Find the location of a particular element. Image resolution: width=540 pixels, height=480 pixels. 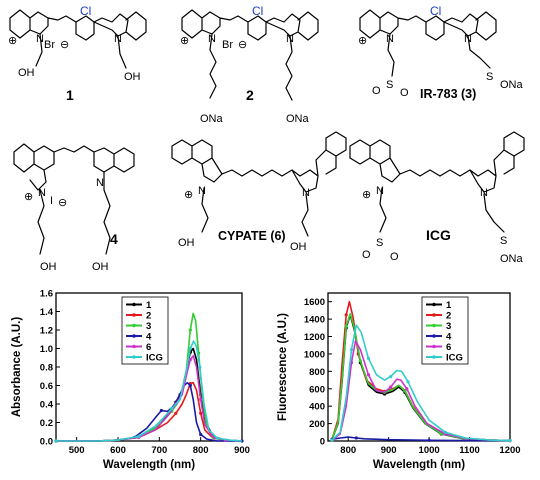

y-tick-label: 1.6 is located at coordinates (46, 294).